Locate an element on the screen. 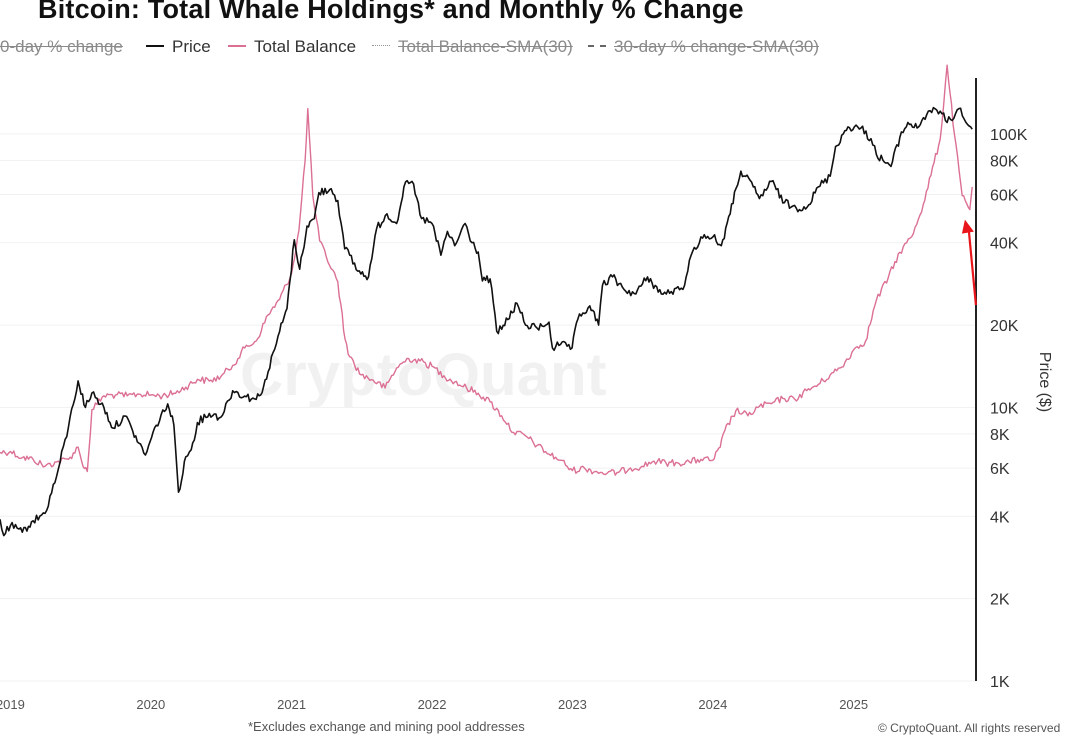 This screenshot has width=1080, height=750. legend-label: 0-day % change is located at coordinates (61, 46).